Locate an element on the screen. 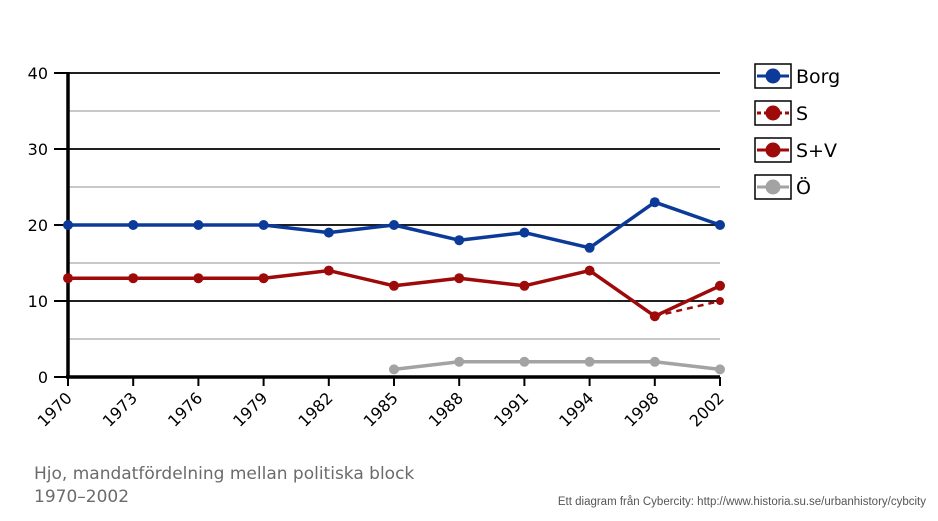 The height and width of the screenshot is (521, 938). legend-label-s-v: S+V is located at coordinates (816, 151).